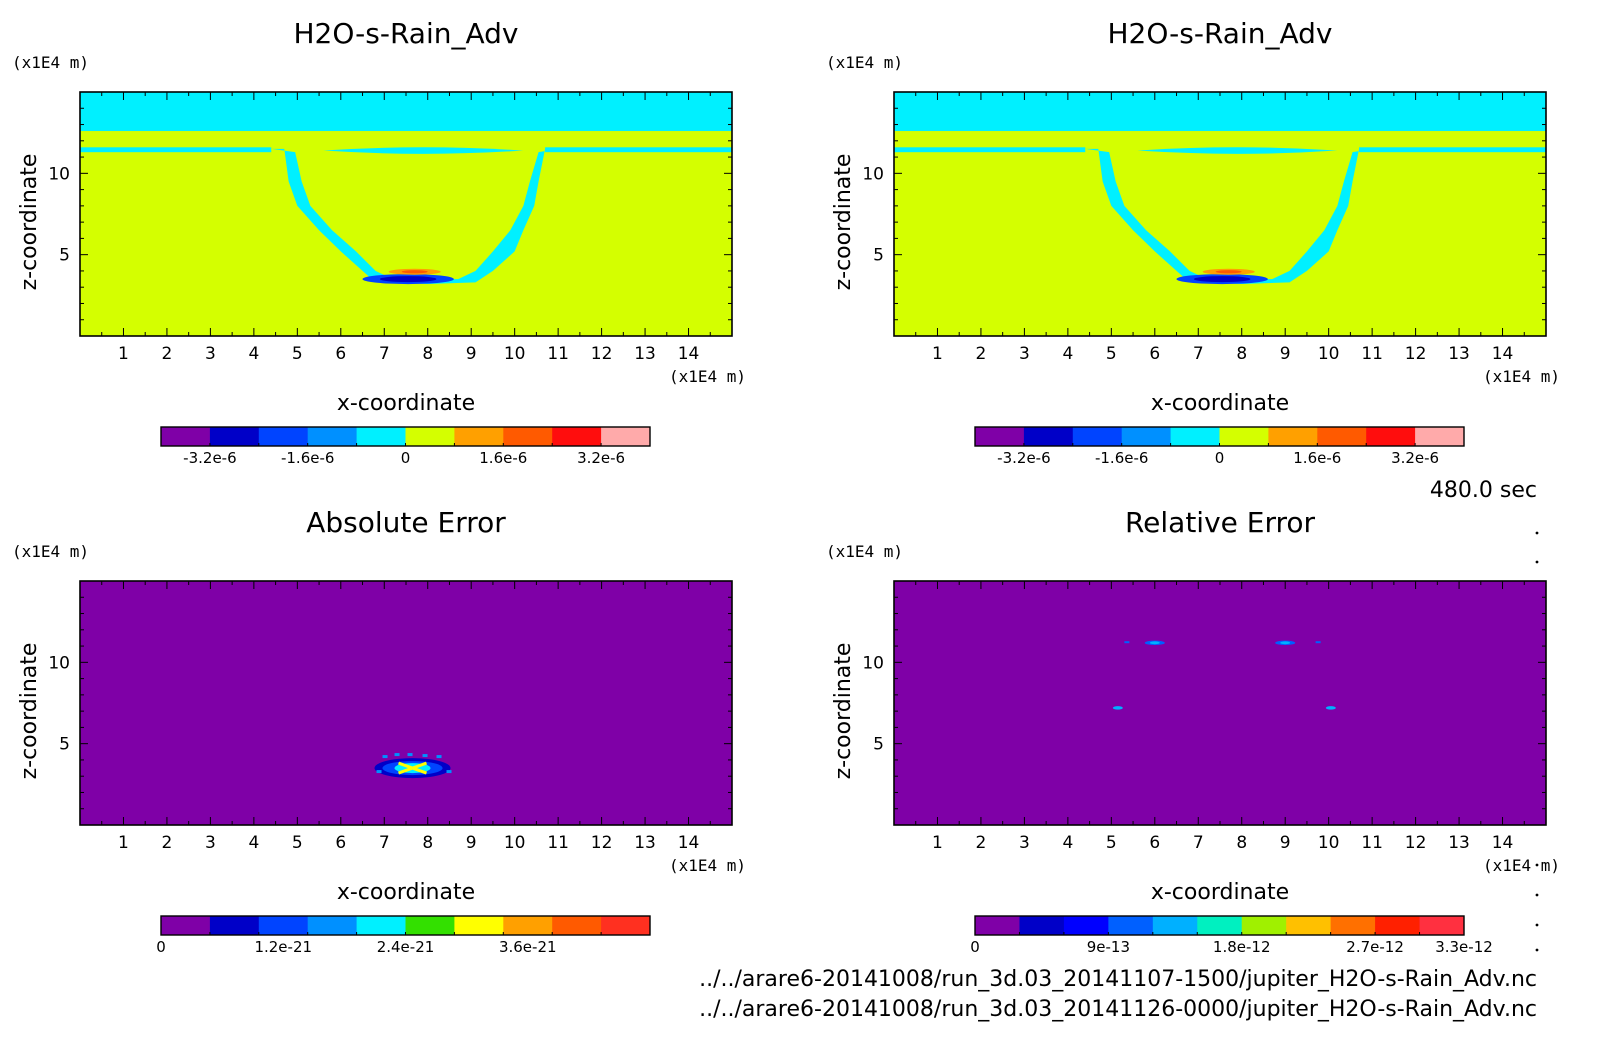 This screenshot has height=1054, width=1604. What do you see at coordinates (253, 843) in the screenshot?
I see `x-tick-label: 4` at bounding box center [253, 843].